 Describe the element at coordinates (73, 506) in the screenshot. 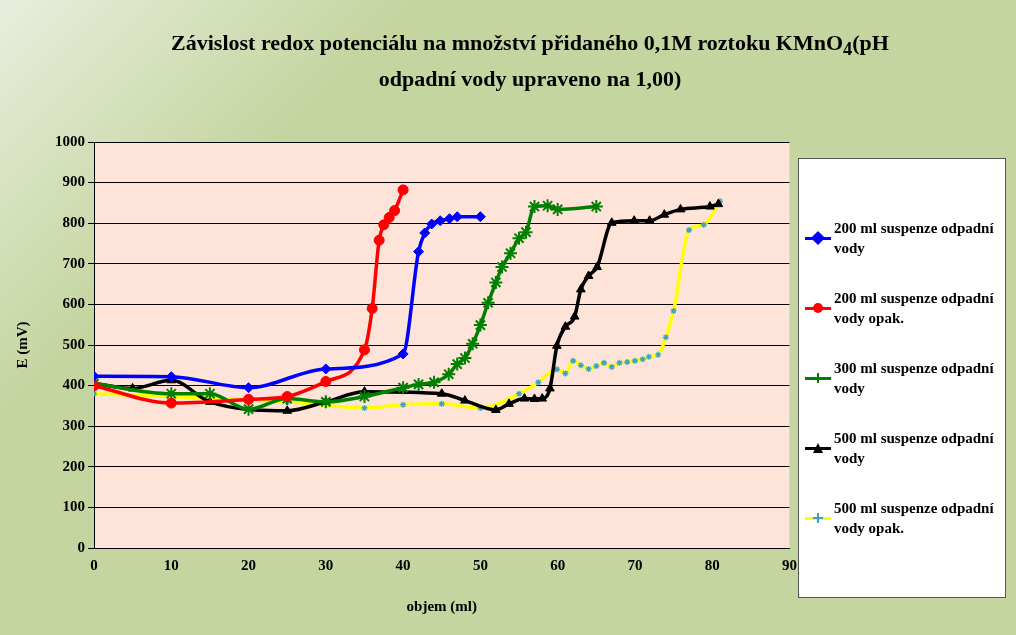

I see `y-tick-label: 100` at that location.